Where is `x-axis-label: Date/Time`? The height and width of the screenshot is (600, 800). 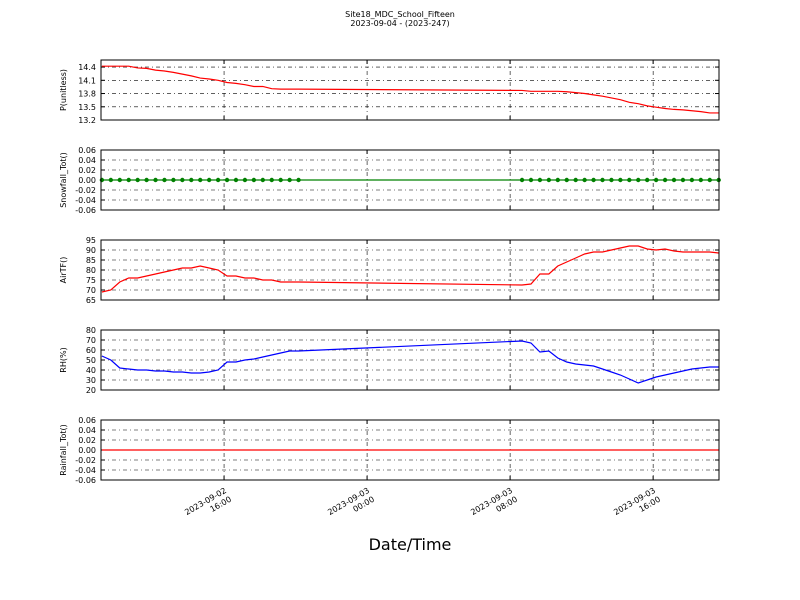 x-axis-label: Date/Time is located at coordinates (410, 544).